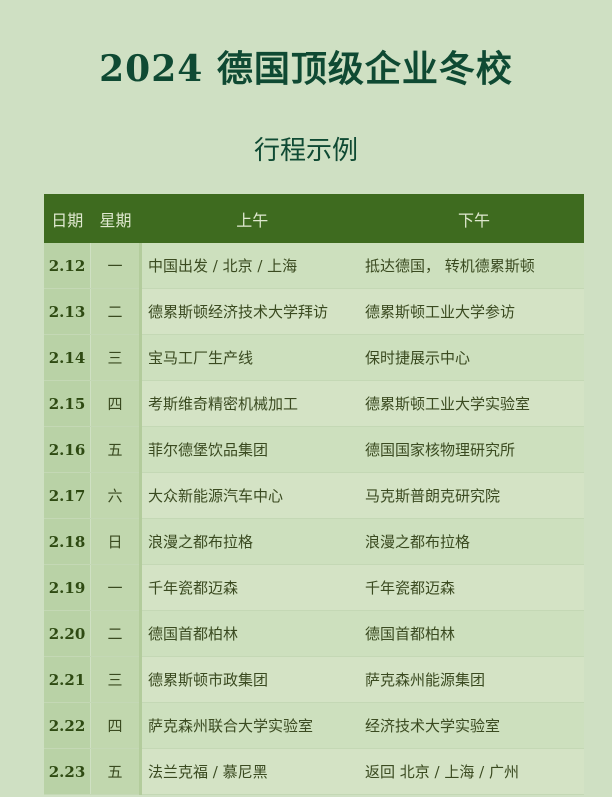  What do you see at coordinates (474, 771) in the screenshot?
I see `afternoon-cell: 返回 北京 / 上海 / 广州` at bounding box center [474, 771].